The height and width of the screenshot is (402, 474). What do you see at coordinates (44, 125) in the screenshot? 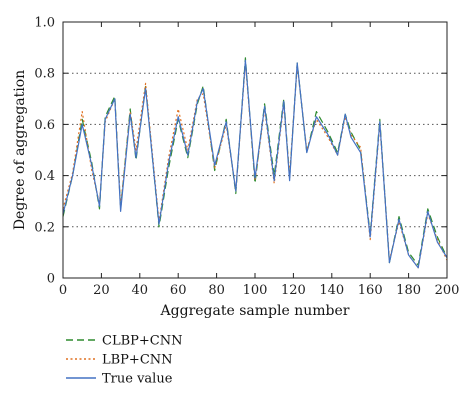
I see `y-tick-label: 0.6` at bounding box center [44, 125].